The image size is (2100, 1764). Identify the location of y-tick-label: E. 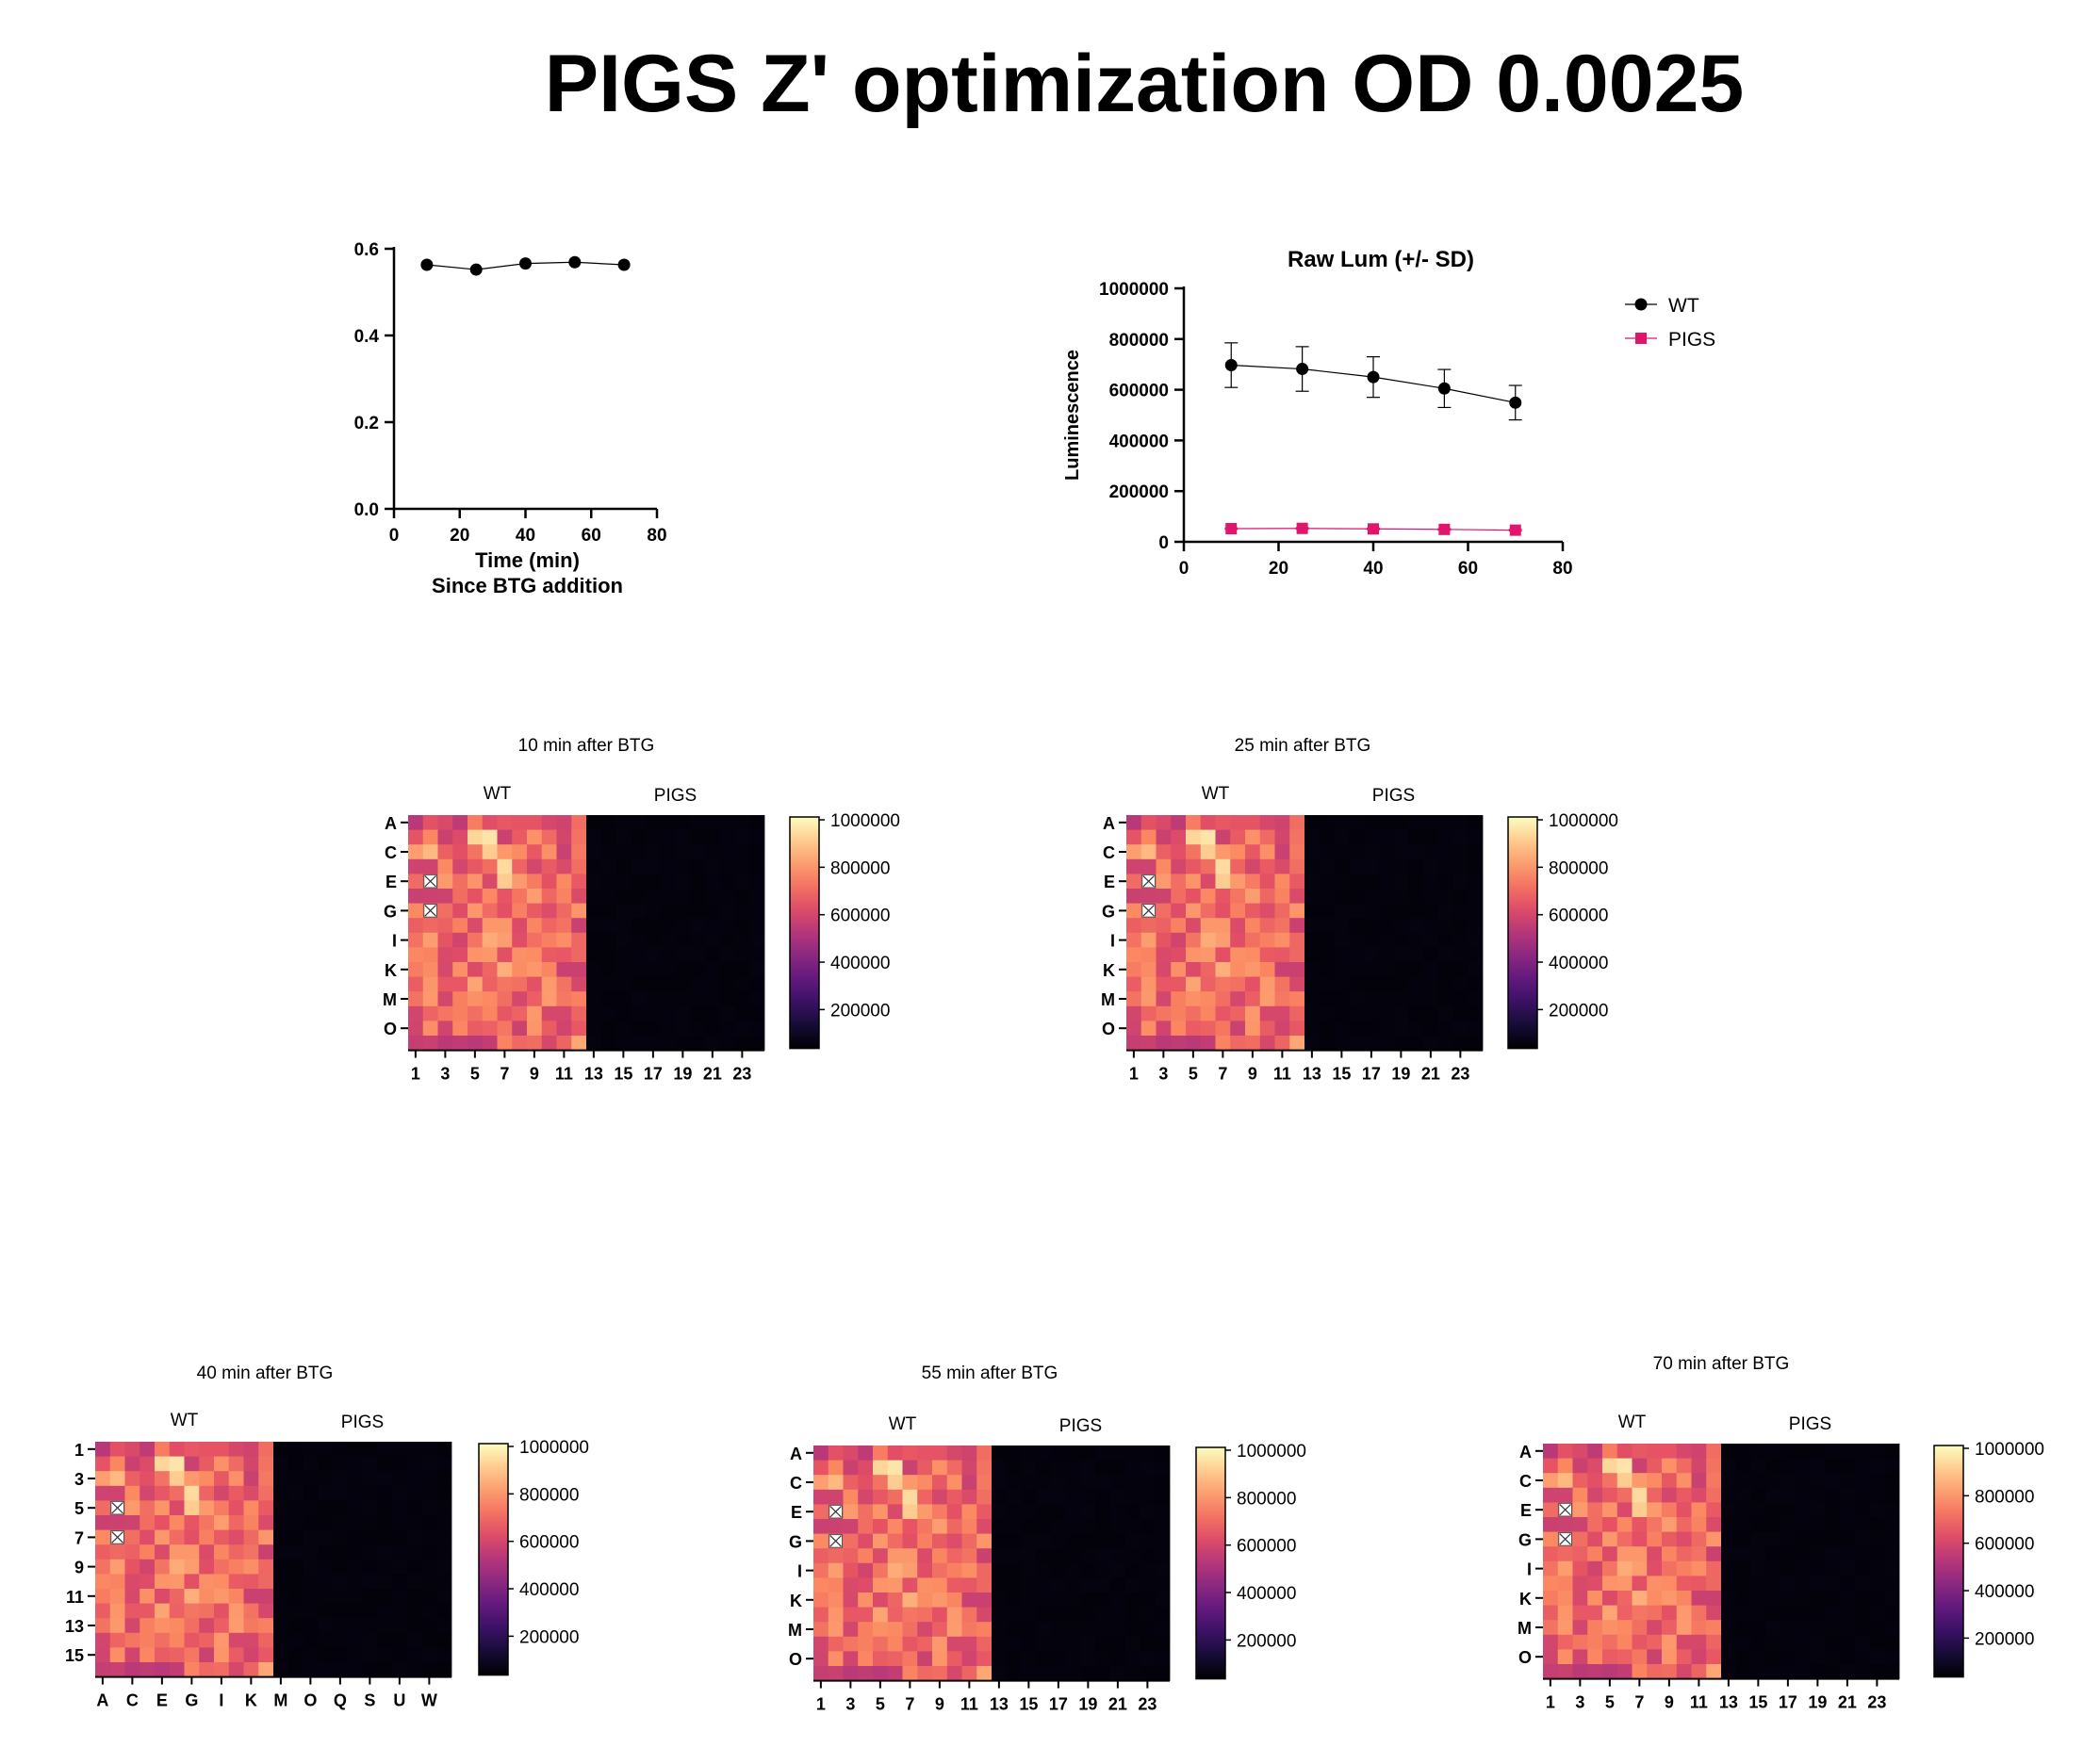
(1526, 1510).